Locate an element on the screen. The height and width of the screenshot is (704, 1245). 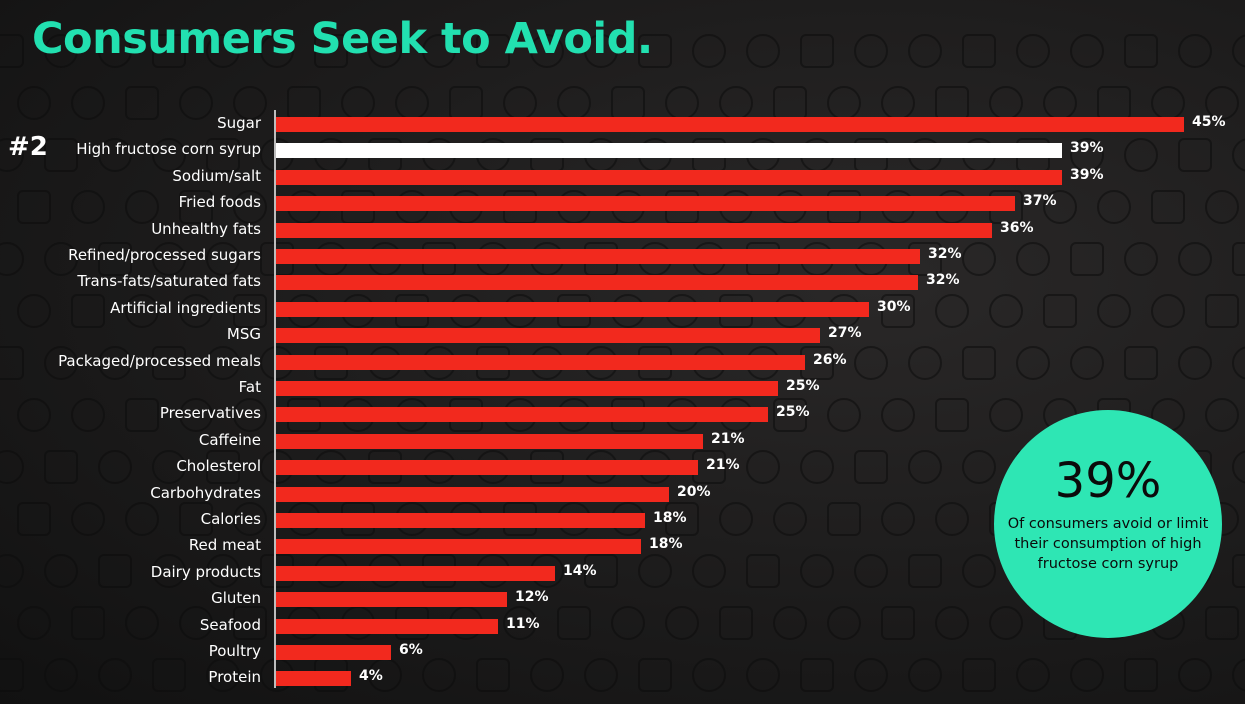
bar-label: Caffeine is located at coordinates (229, 439).